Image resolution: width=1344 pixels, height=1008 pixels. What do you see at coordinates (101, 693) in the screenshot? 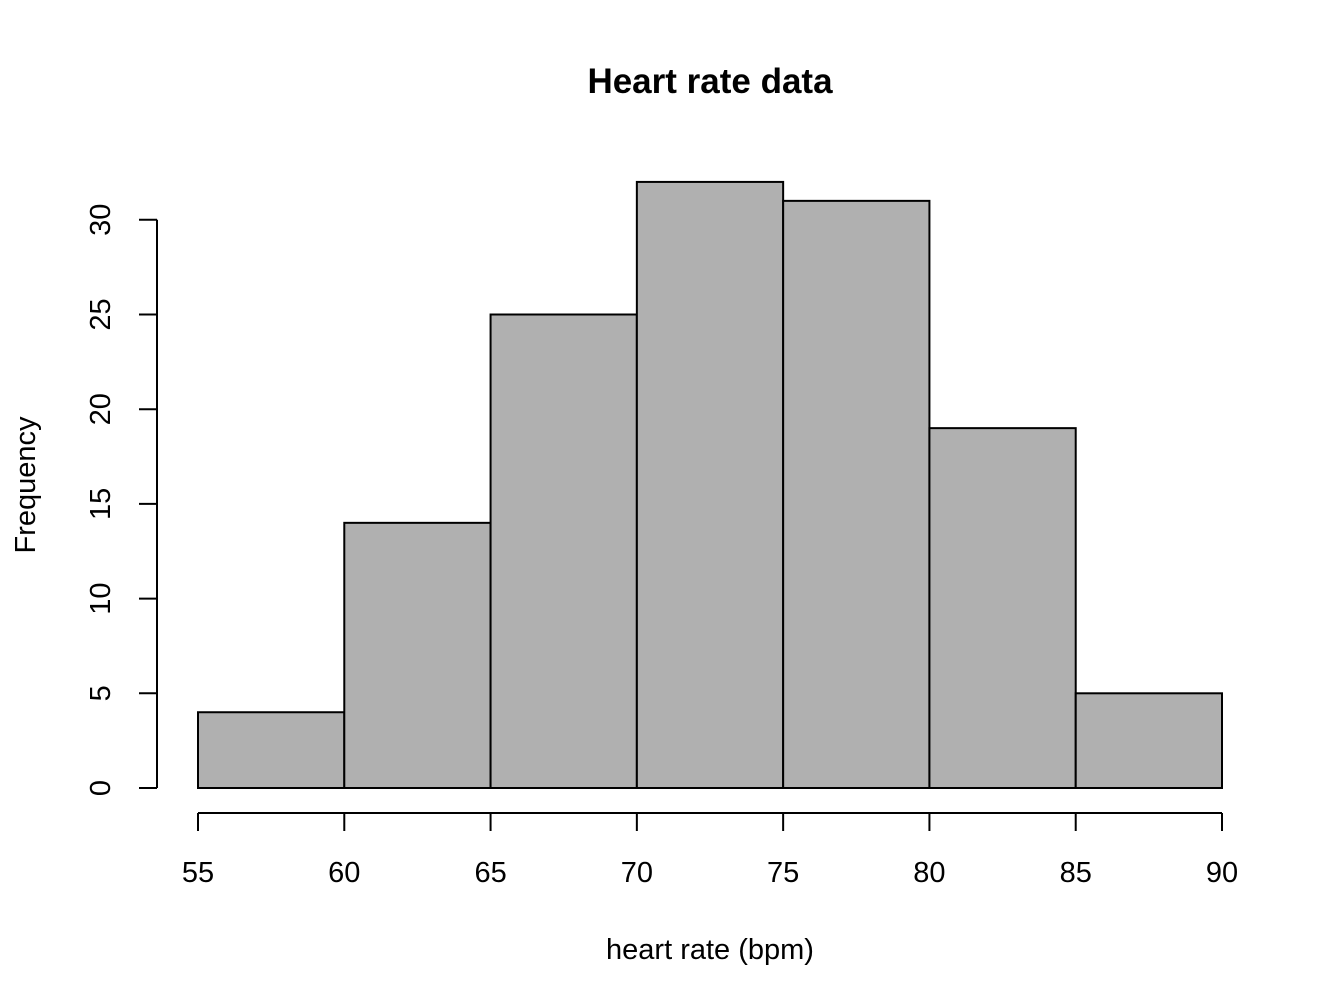
I see `y-tick-label: 5` at bounding box center [101, 693].